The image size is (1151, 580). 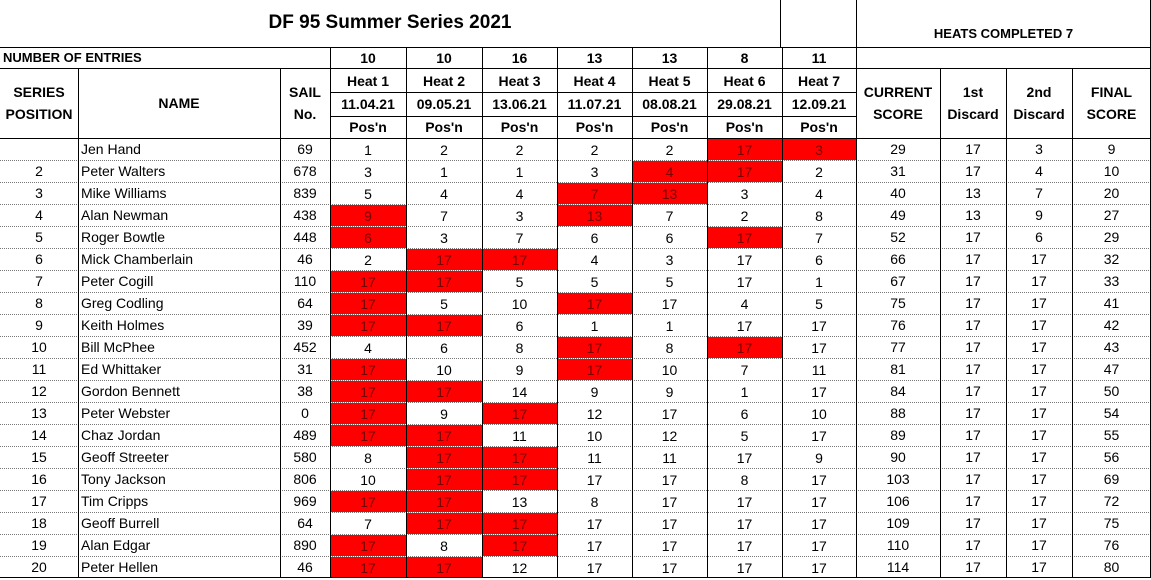 What do you see at coordinates (1039, 237) in the screenshot?
I see `second-discard: 6` at bounding box center [1039, 237].